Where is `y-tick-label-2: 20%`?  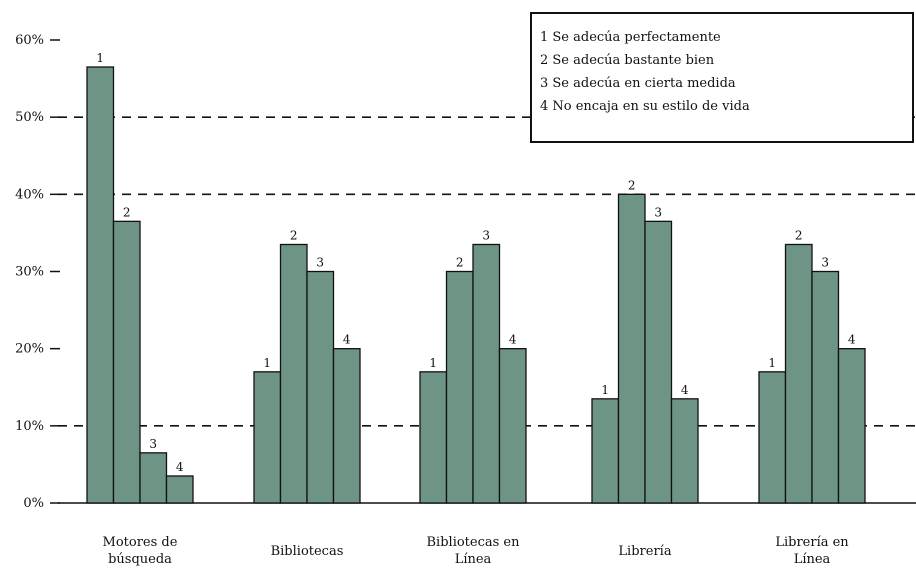
y-tick-label-2: 20% is located at coordinates (29, 349).